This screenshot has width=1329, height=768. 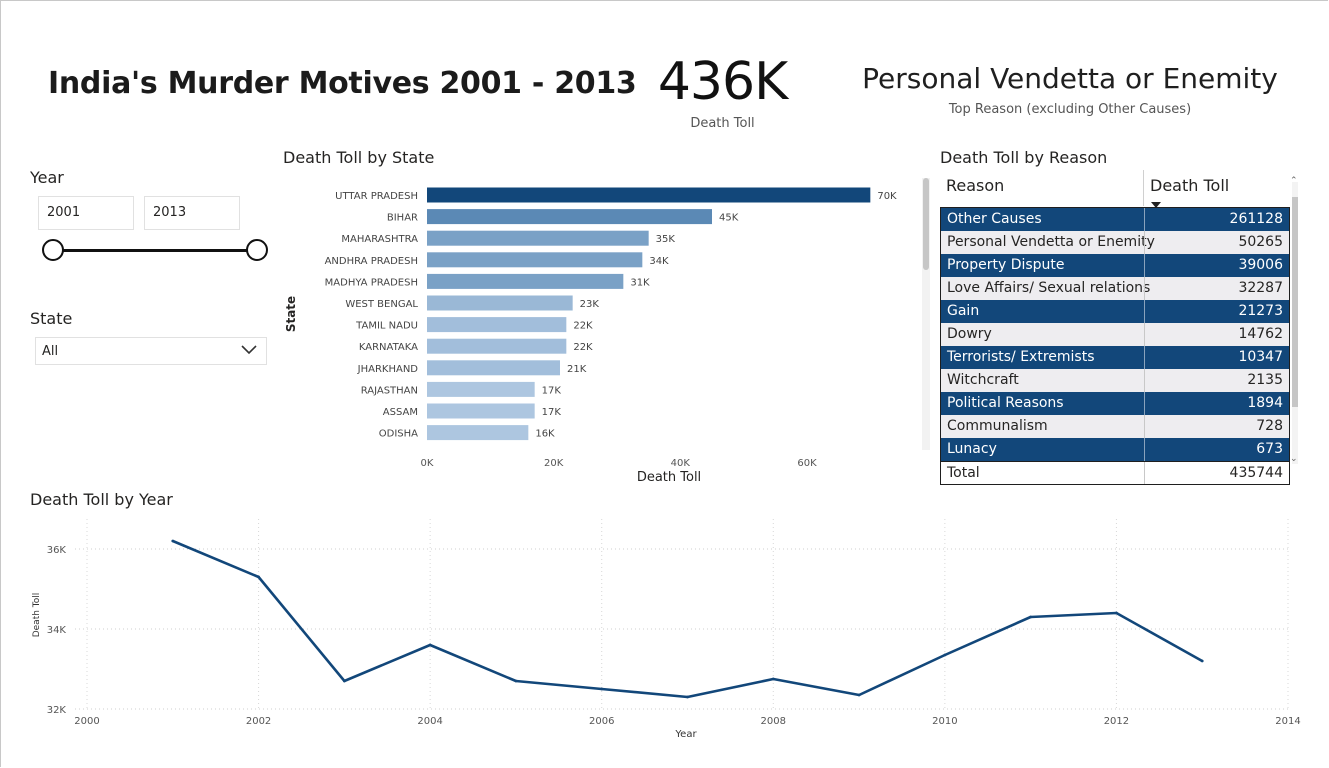 What do you see at coordinates (1115, 242) in the screenshot?
I see `table-row: Personal Vendetta or Enemity 50265` at bounding box center [1115, 242].